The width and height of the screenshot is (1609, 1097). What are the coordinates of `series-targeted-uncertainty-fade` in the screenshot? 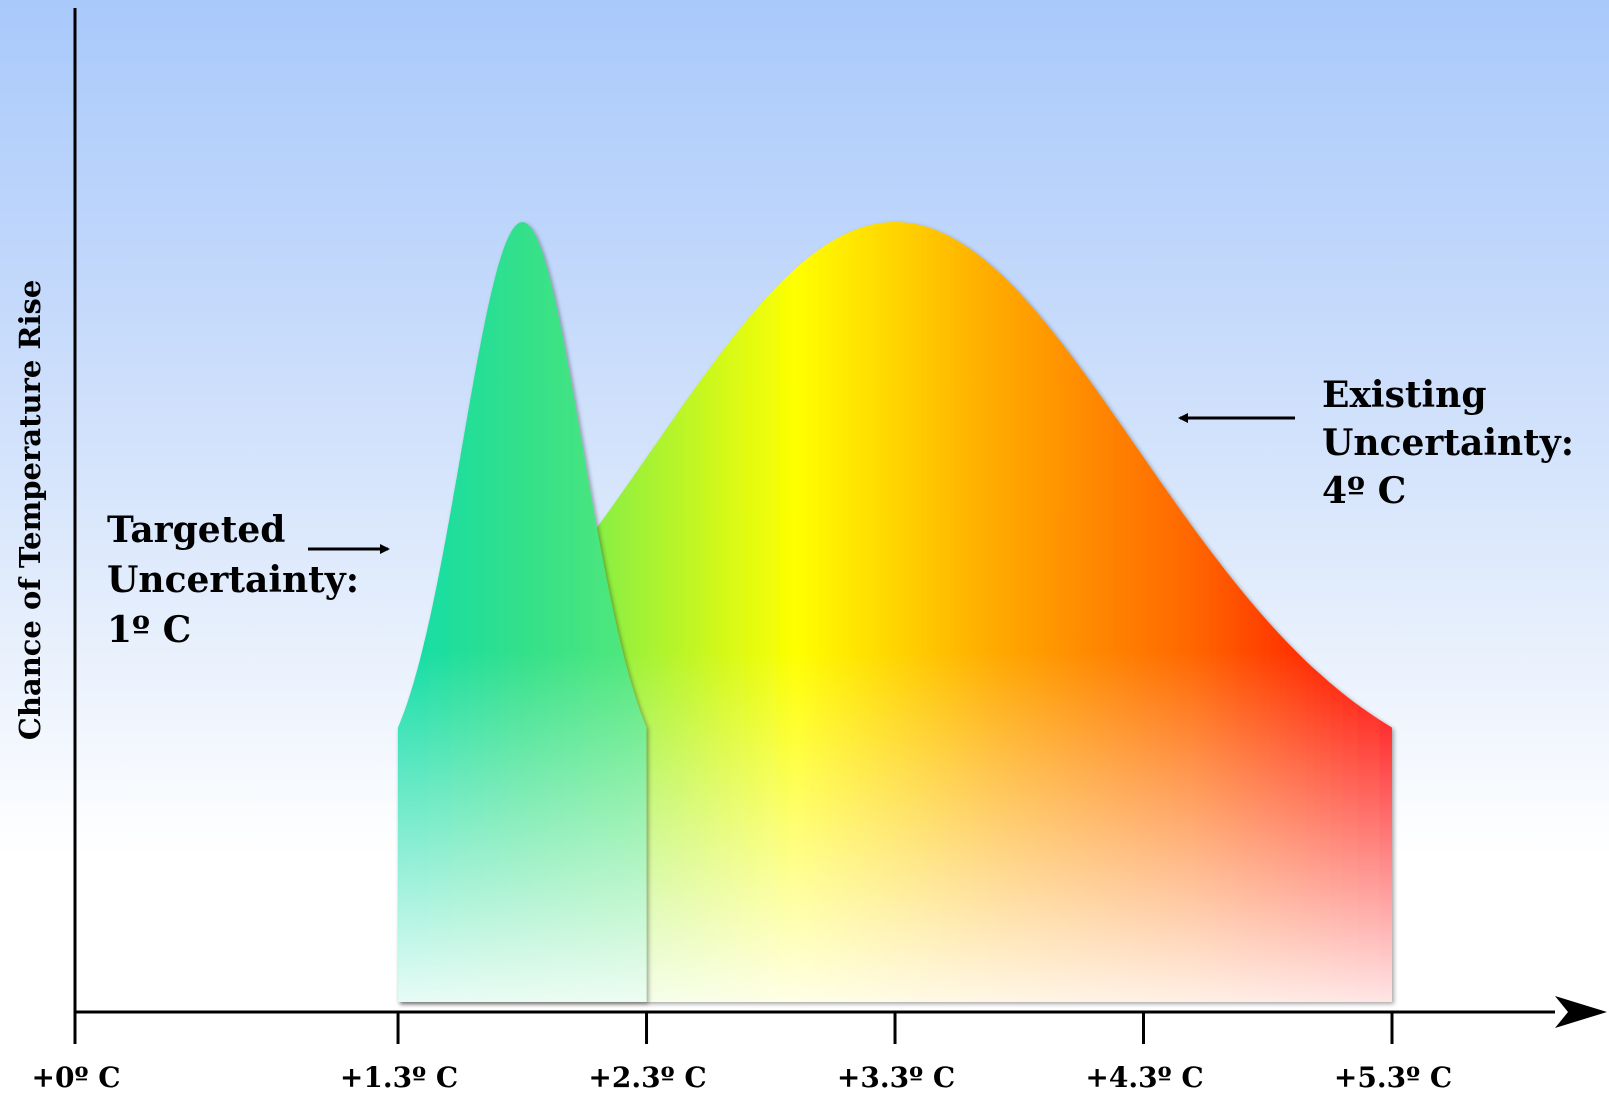 It's located at (522, 612).